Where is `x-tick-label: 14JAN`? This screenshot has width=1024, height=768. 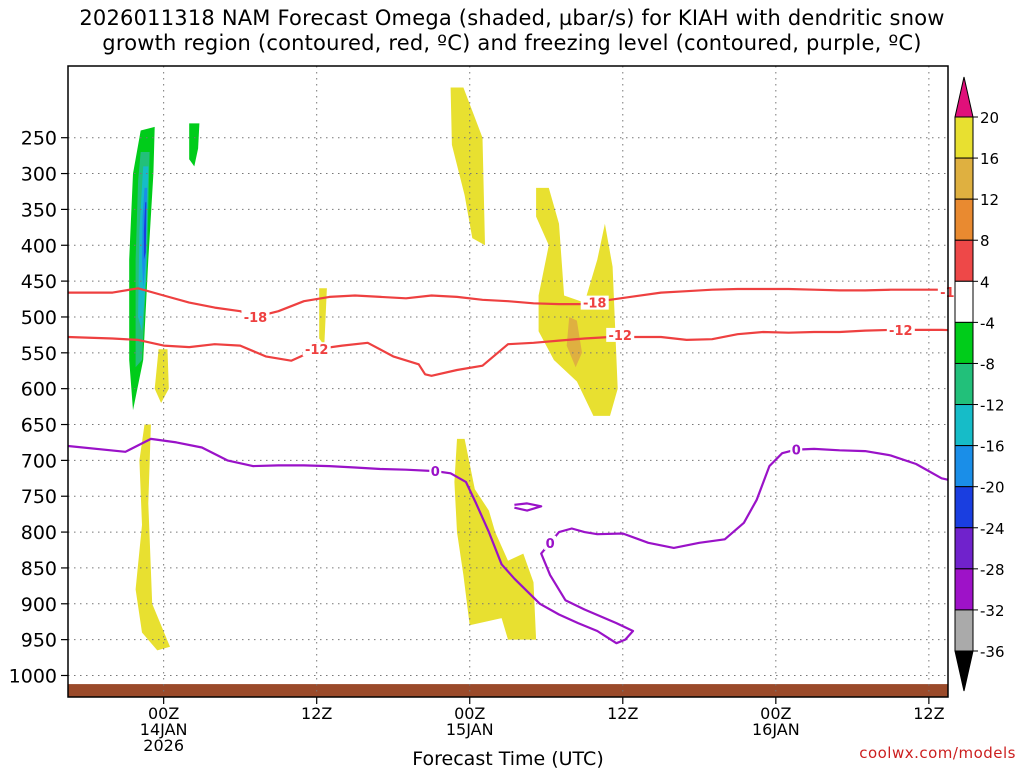 x-tick-label: 14JAN is located at coordinates (164, 729).